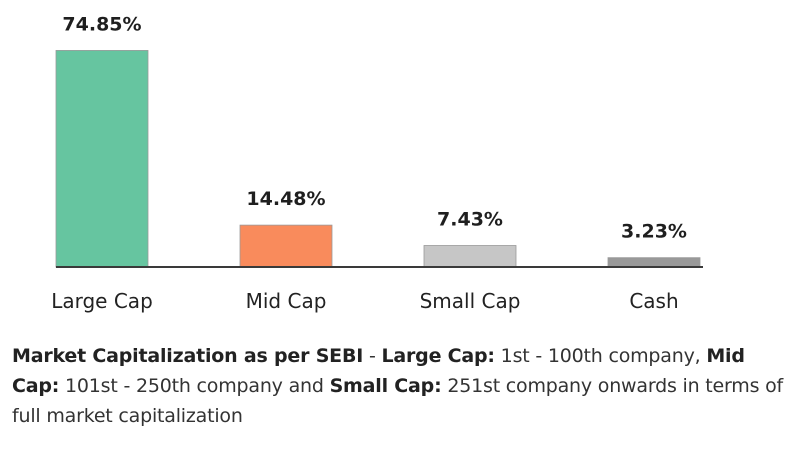 The height and width of the screenshot is (450, 797). What do you see at coordinates (188, 356) in the screenshot?
I see `footnote-part: Market Capitalization as per SEBI` at bounding box center [188, 356].